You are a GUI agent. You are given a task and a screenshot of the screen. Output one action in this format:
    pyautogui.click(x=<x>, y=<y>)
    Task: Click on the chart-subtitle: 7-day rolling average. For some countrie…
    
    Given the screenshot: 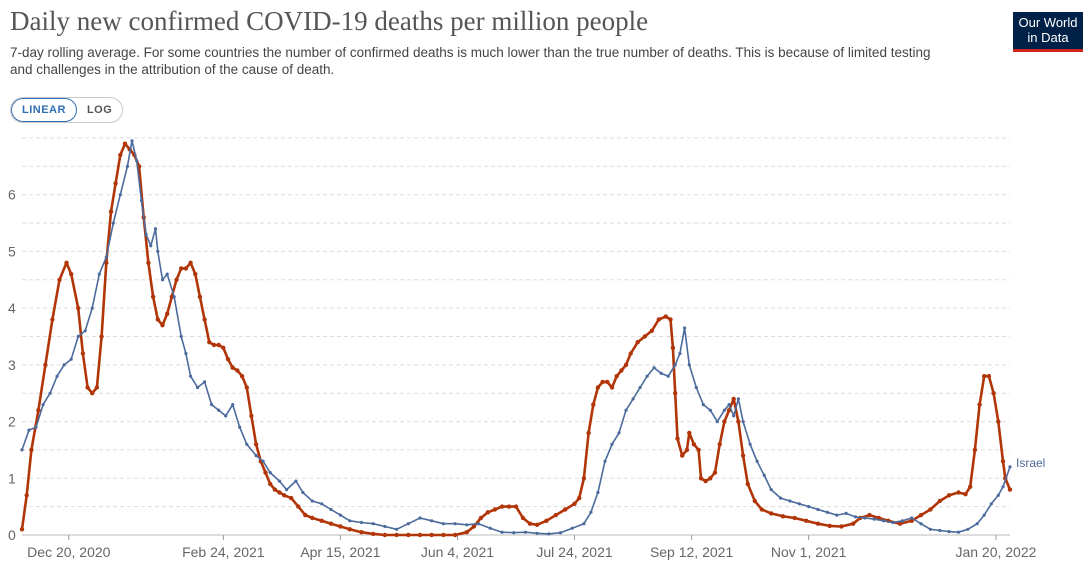 What is the action you would take?
    pyautogui.click(x=470, y=61)
    